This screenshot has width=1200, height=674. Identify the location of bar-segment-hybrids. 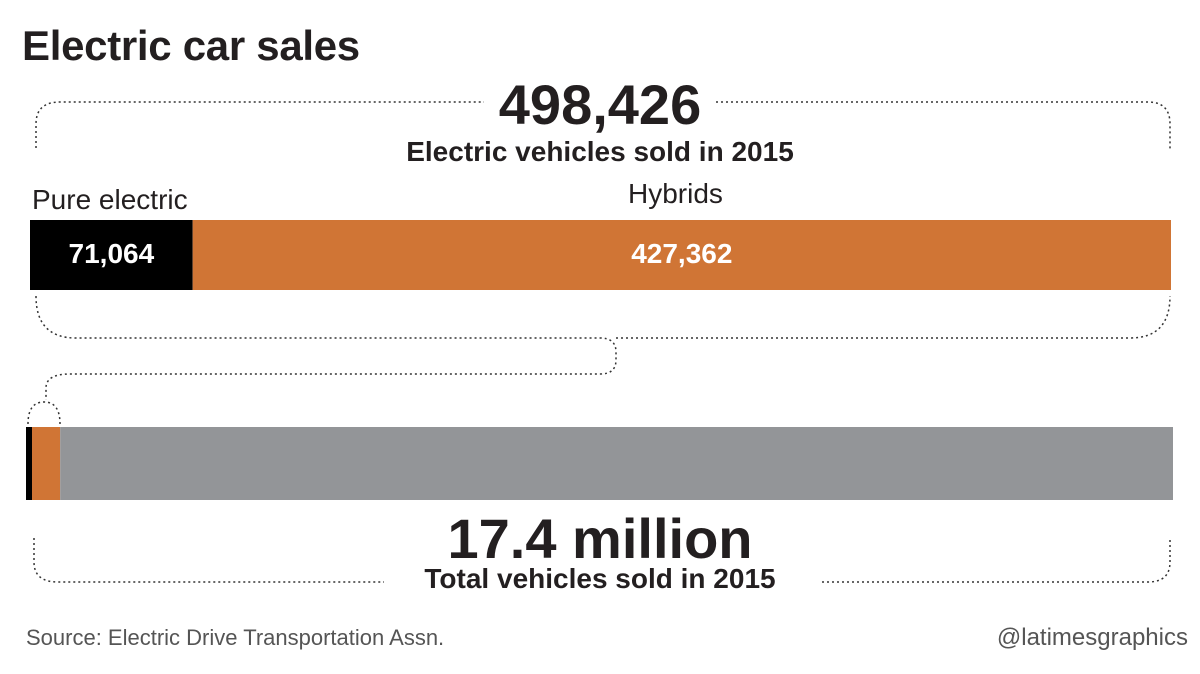
(681, 255).